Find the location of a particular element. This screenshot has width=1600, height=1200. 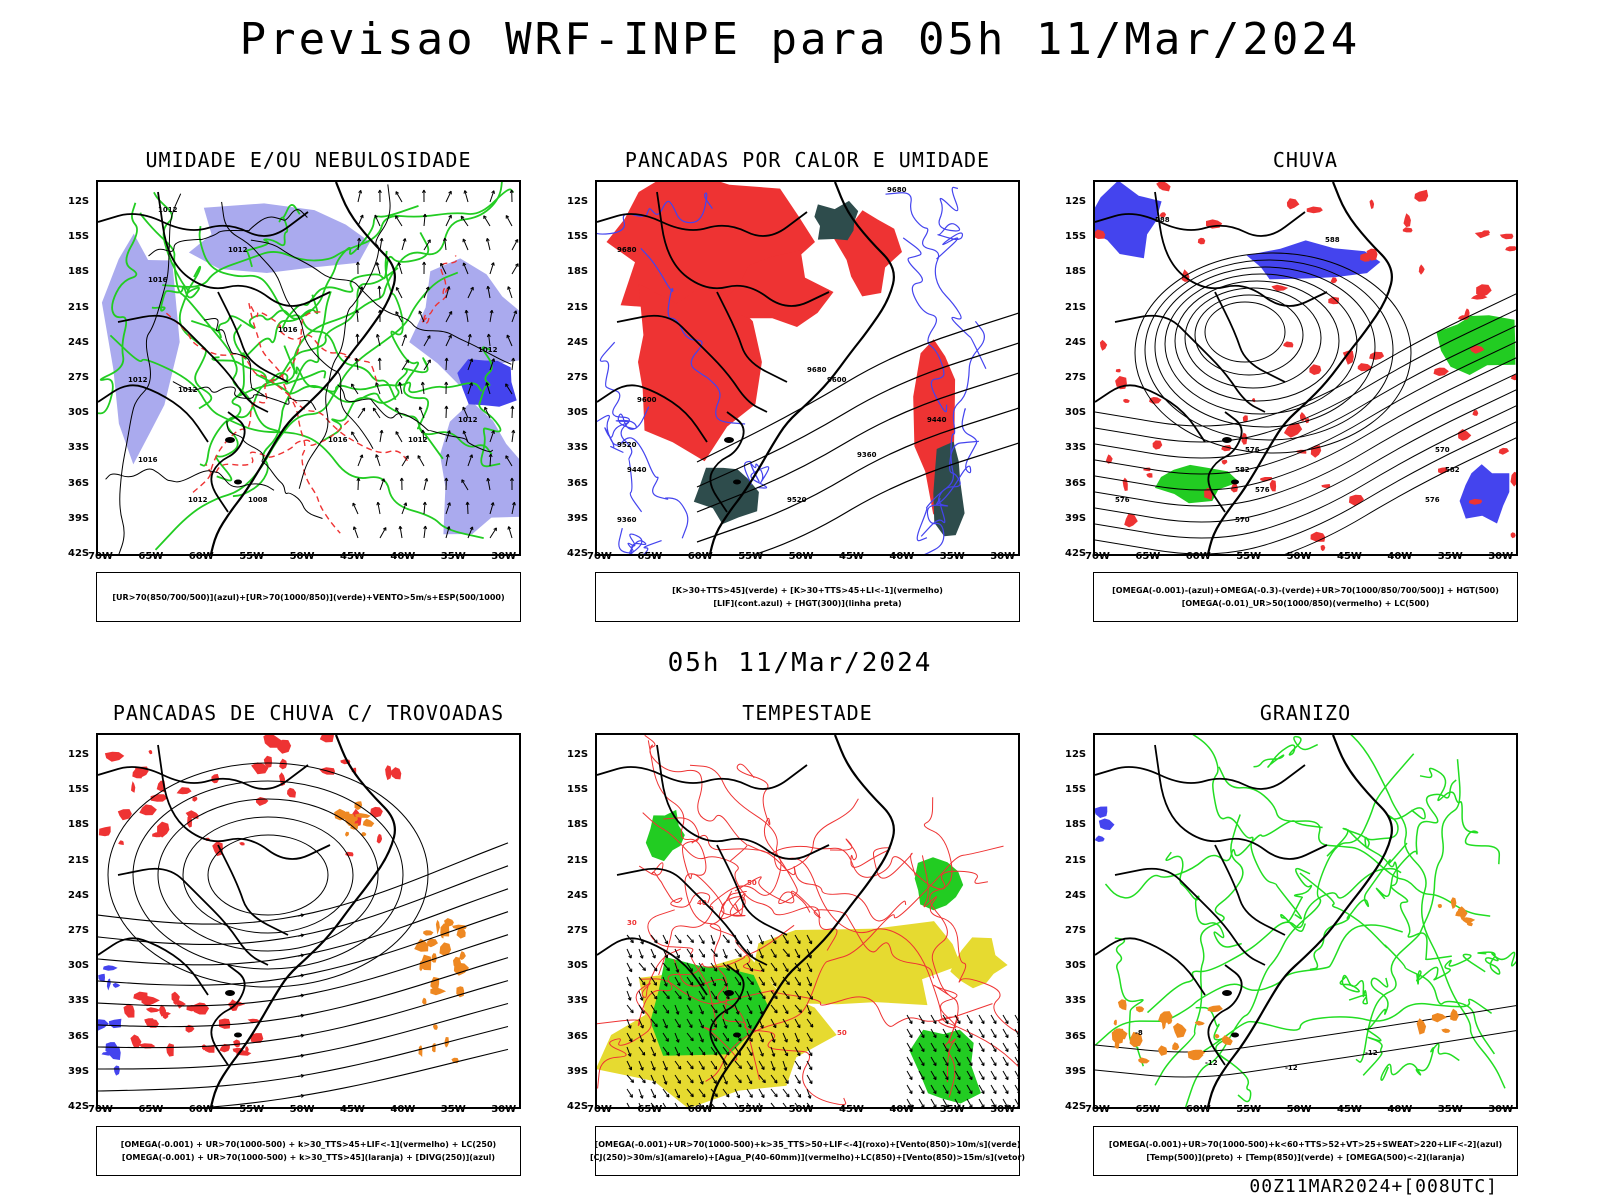

longitude-label: 40W is located at coordinates (403, 556).